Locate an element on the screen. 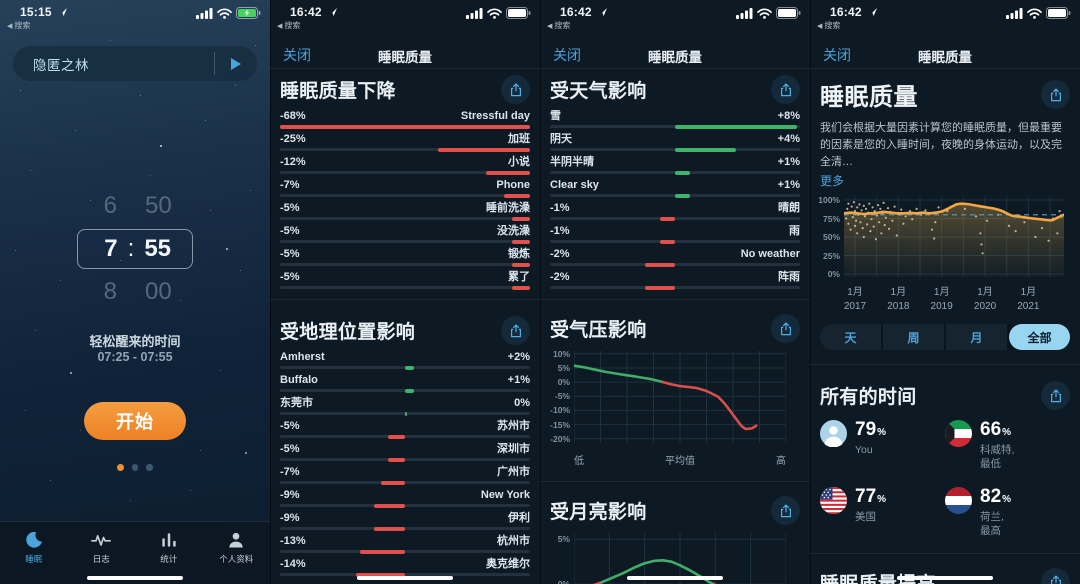 The image size is (1080, 584). bar-left-label: -9% is located at coordinates (290, 495).